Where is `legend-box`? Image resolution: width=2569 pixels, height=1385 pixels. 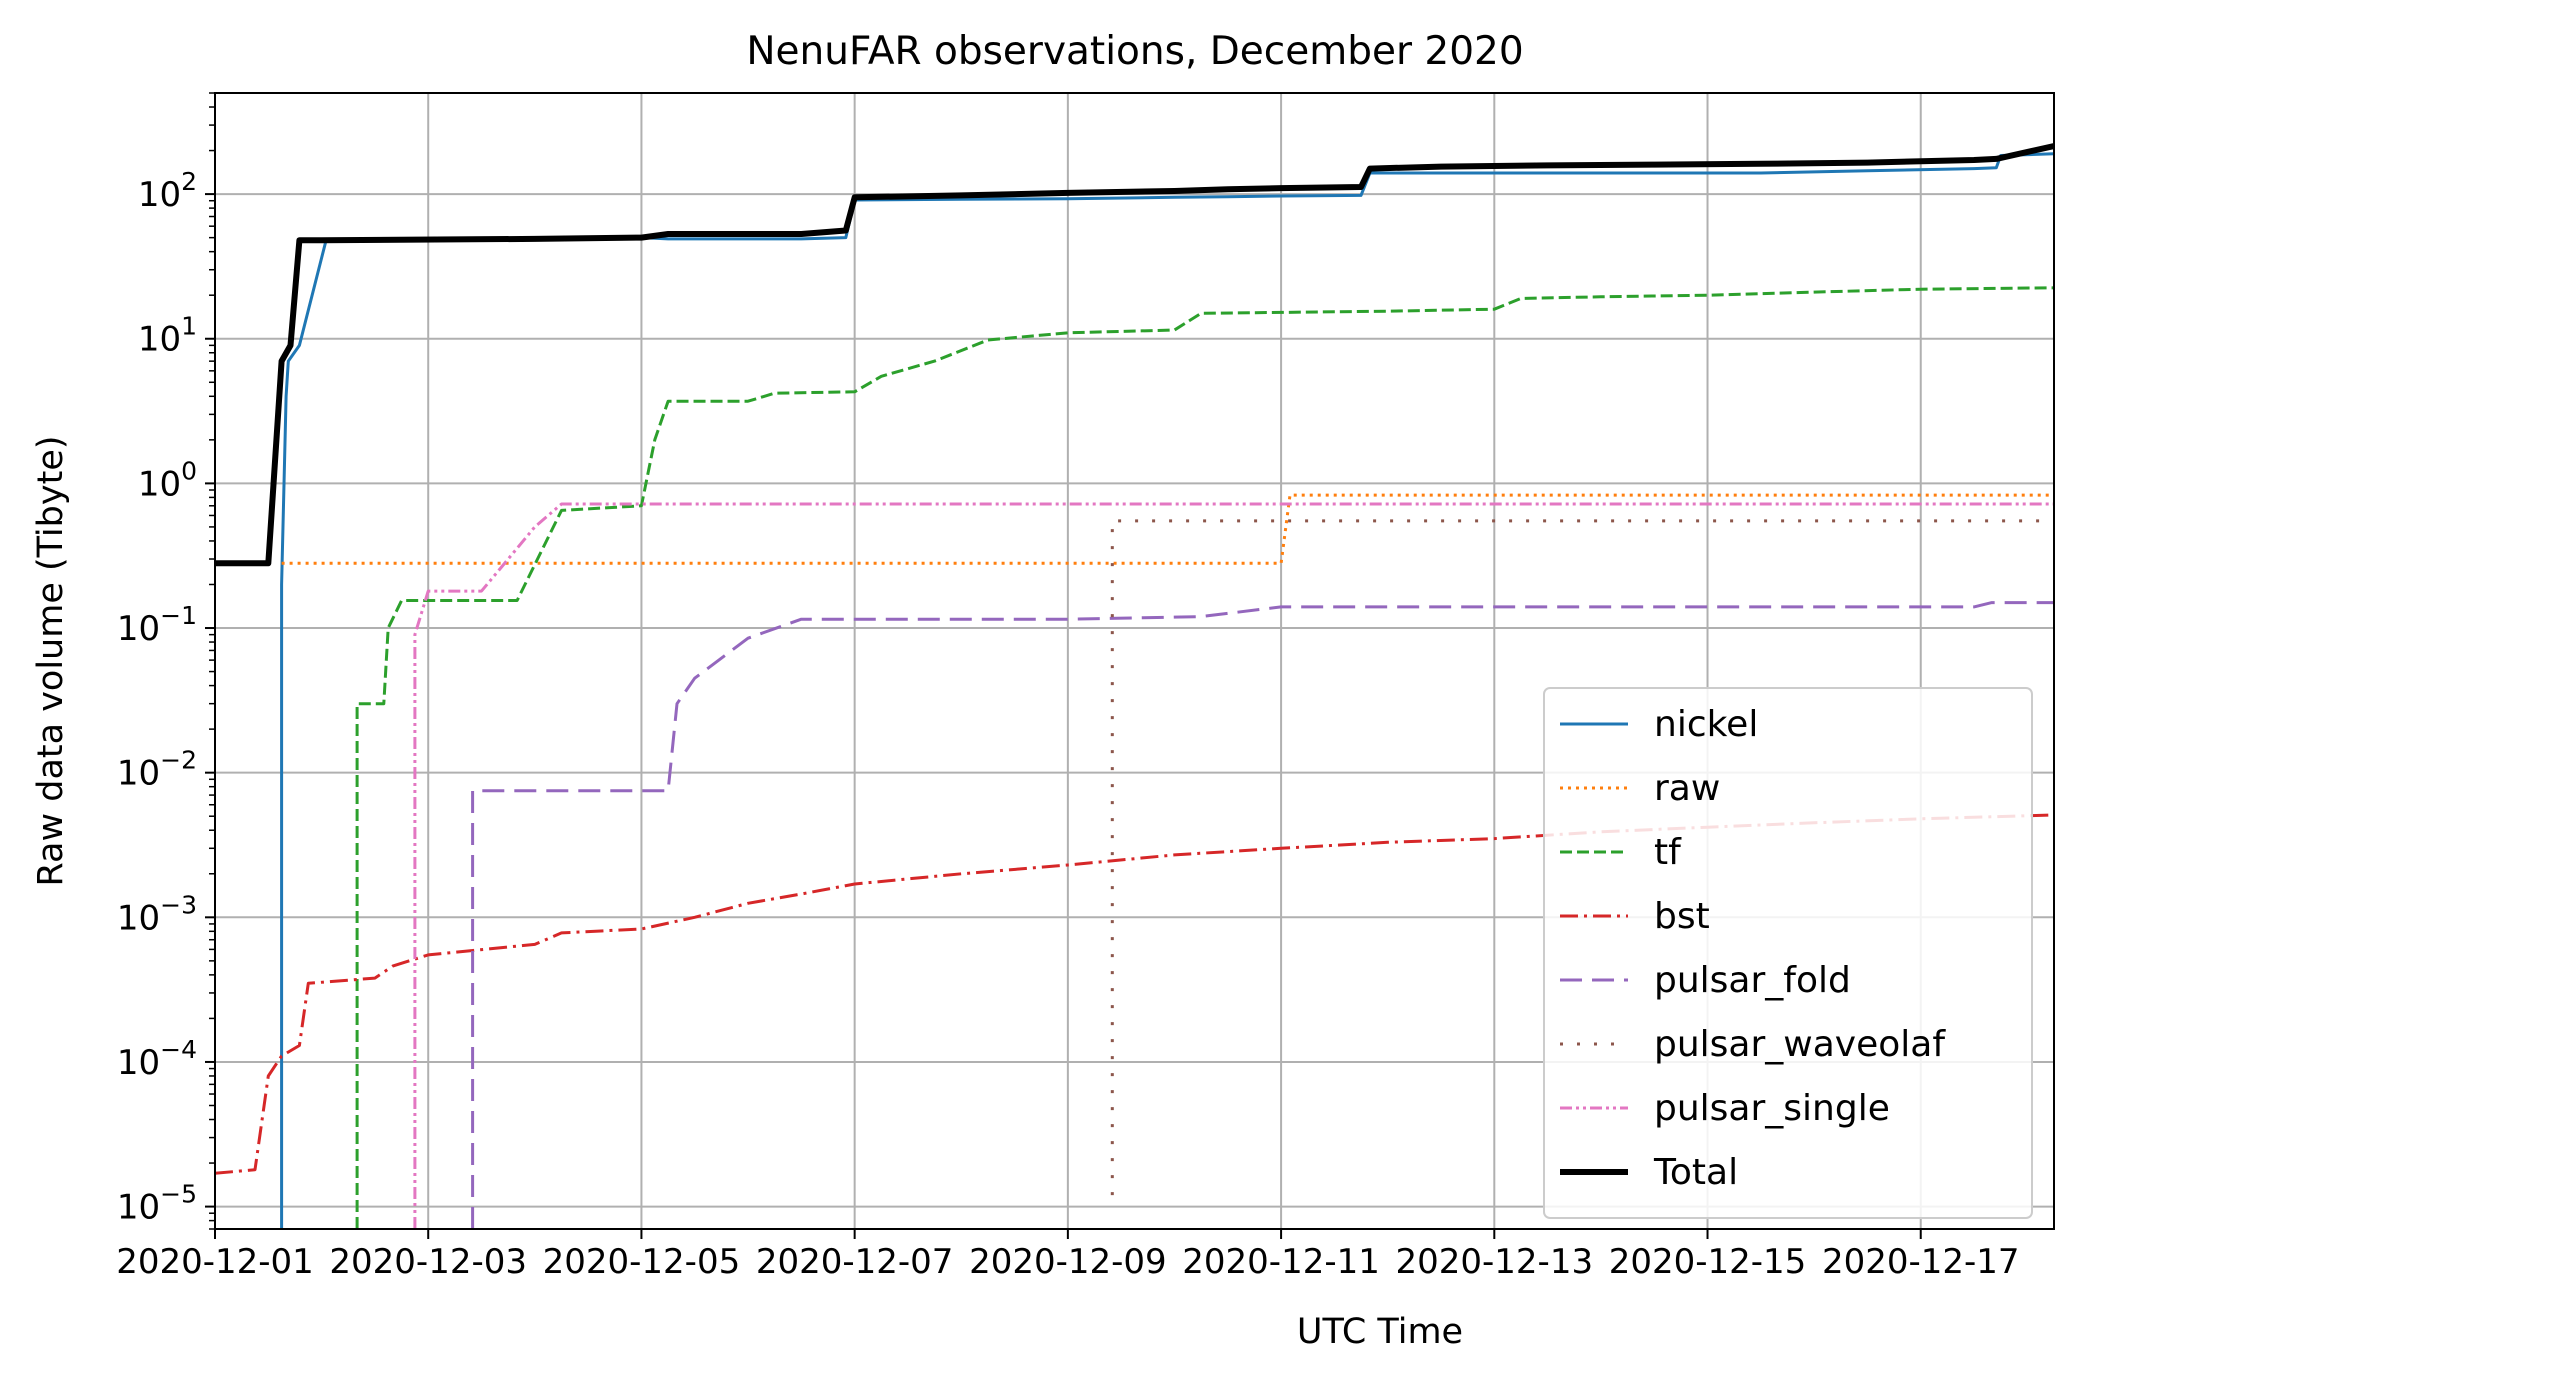
legend-box is located at coordinates (1788, 953).